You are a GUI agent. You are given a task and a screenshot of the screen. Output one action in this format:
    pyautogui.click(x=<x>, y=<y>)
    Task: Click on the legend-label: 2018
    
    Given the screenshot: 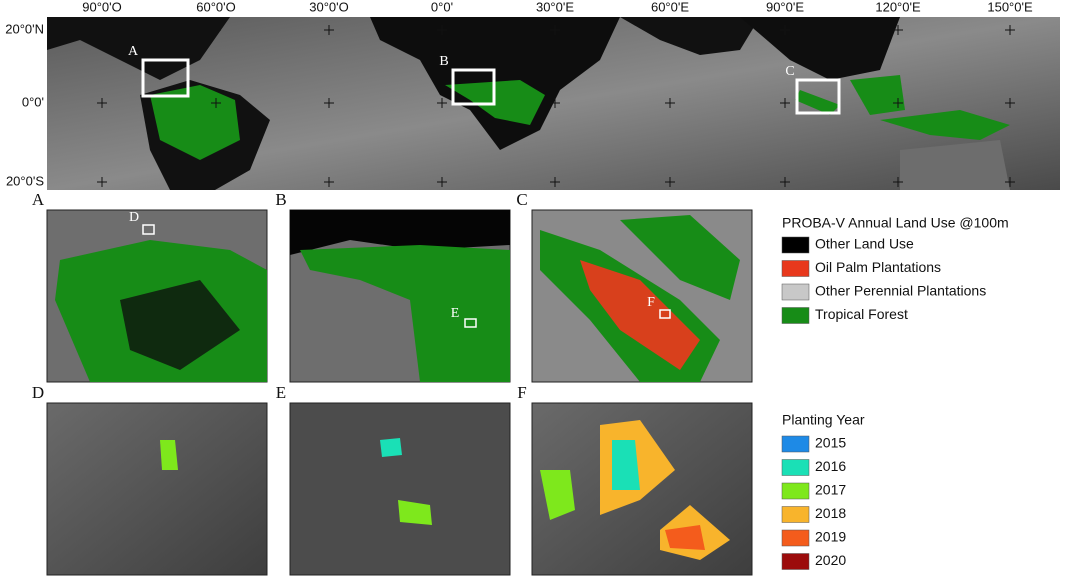 What is the action you would take?
    pyautogui.click(x=830, y=513)
    